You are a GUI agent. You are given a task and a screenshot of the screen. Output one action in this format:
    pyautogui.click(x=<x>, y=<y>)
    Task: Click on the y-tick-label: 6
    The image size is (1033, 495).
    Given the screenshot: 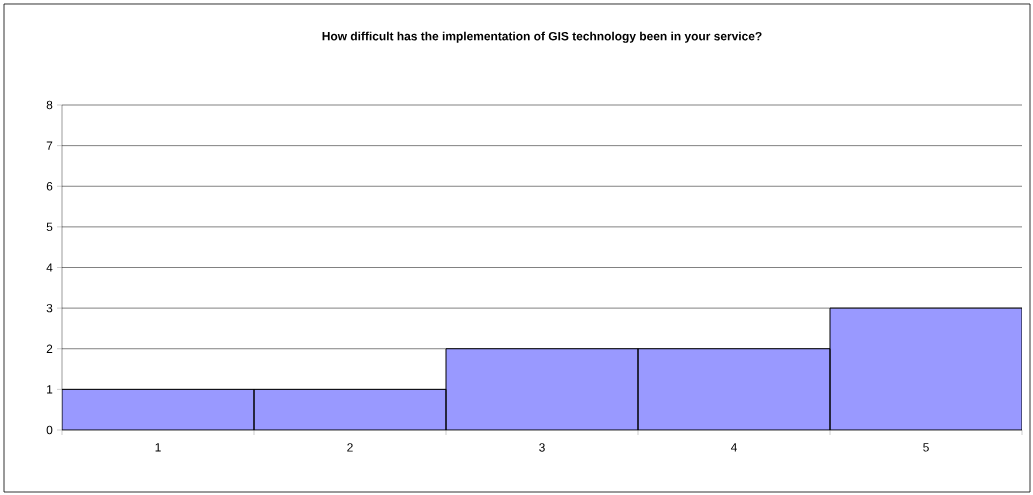 What is the action you would take?
    pyautogui.click(x=49, y=186)
    